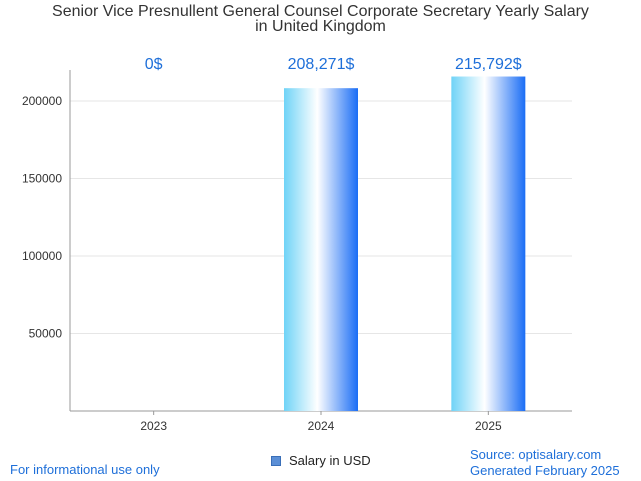 Image resolution: width=641 pixels, height=481 pixels. Describe the element at coordinates (488, 426) in the screenshot. I see `x-tick-label: 2025` at that location.